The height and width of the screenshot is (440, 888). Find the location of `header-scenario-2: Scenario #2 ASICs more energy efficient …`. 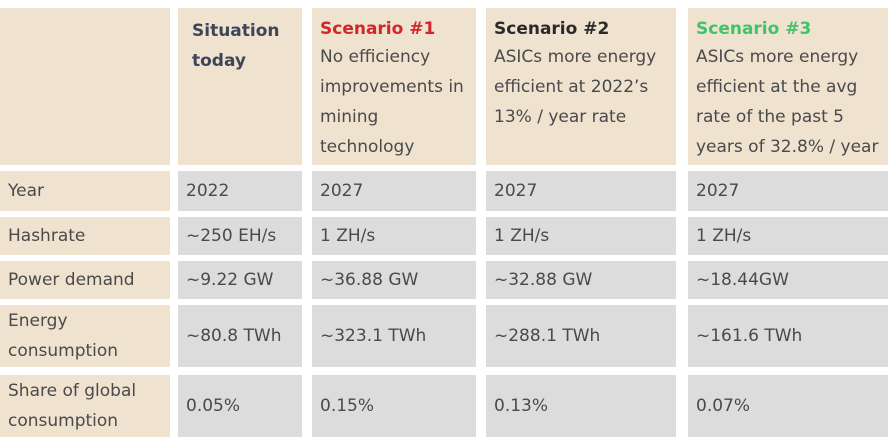

header-scenario-2: Scenario #2 ASICs more energy efficient … is located at coordinates (581, 86).